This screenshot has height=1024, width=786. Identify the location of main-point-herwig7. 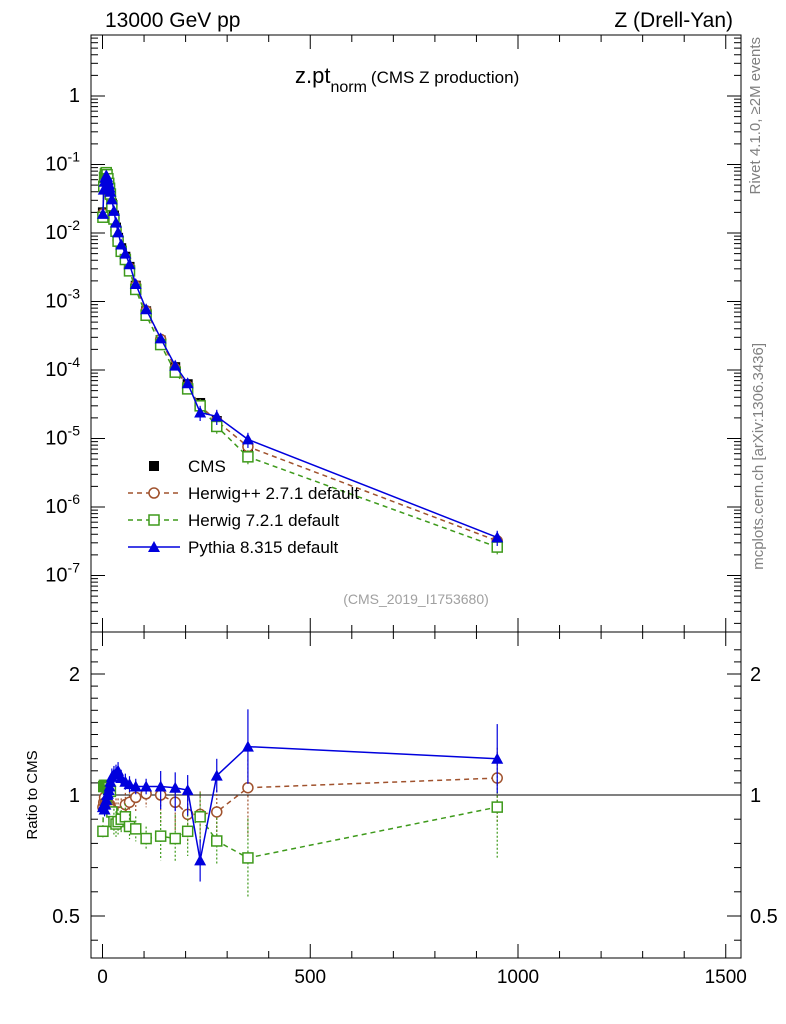
(248, 457).